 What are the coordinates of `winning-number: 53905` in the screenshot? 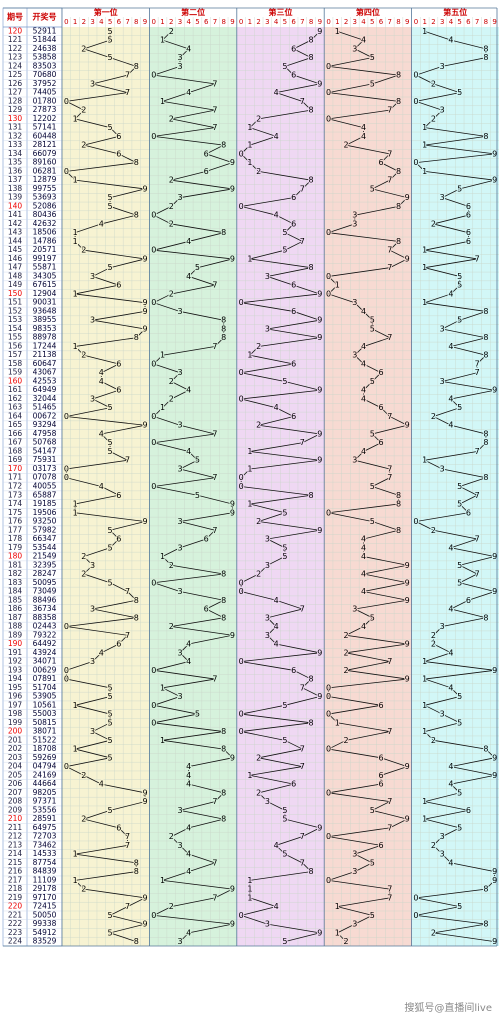 It's located at (45, 696).